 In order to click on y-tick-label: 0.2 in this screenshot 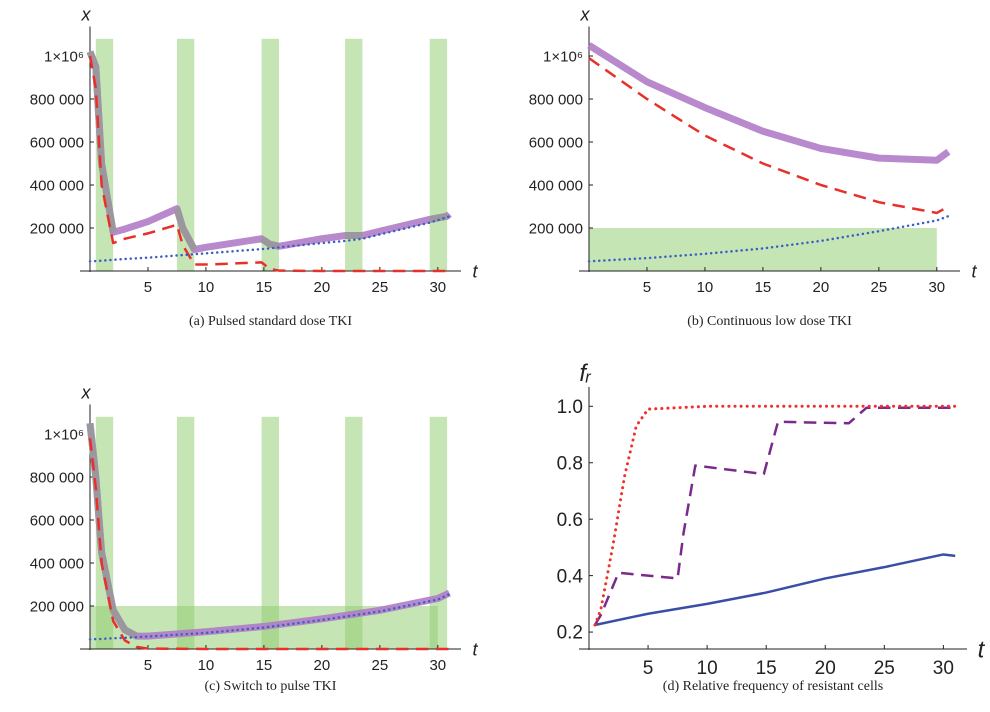, I will do `click(570, 633)`.